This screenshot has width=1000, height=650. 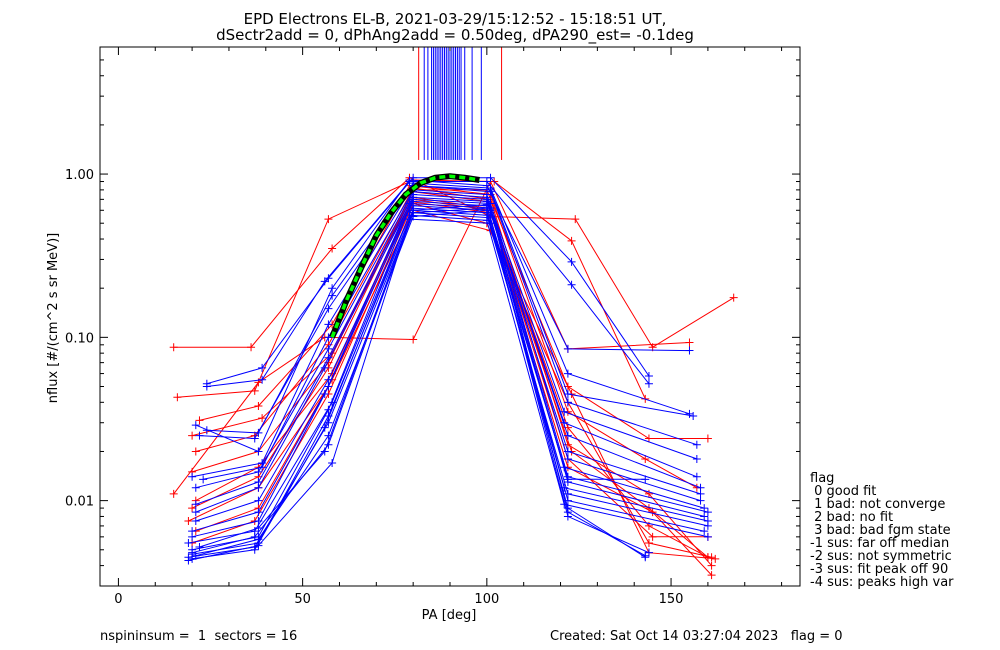 What do you see at coordinates (118, 599) in the screenshot?
I see `x-tick-label: 0` at bounding box center [118, 599].